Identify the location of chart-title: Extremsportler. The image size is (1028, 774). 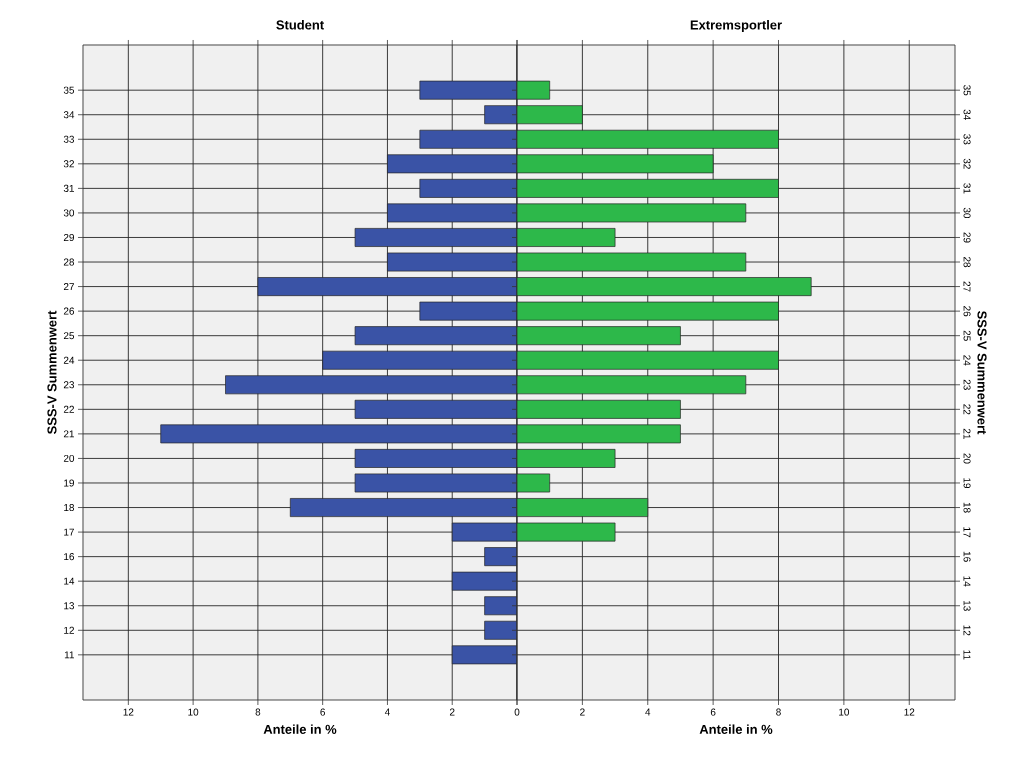
(736, 26).